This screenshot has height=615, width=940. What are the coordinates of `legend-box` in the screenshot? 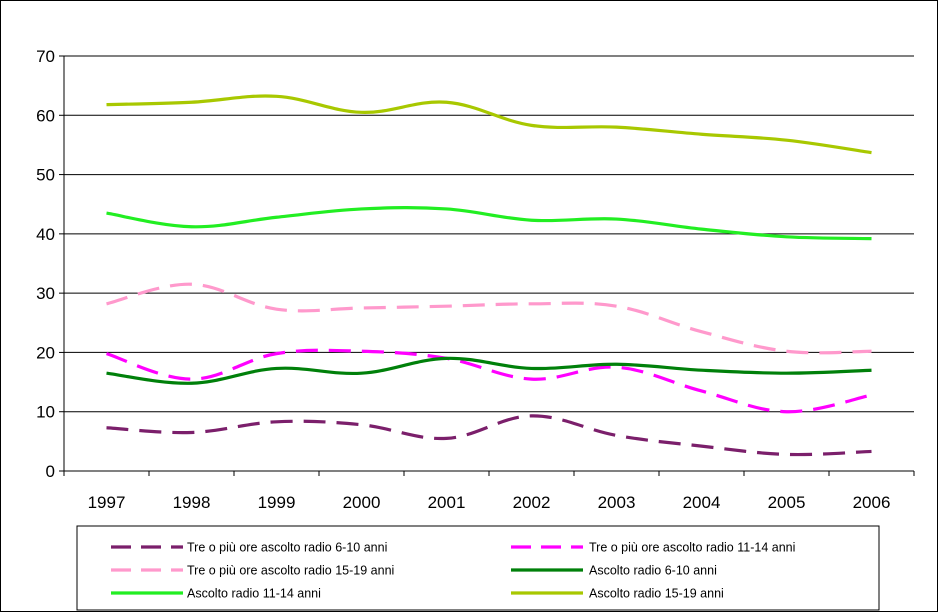 It's located at (478, 568).